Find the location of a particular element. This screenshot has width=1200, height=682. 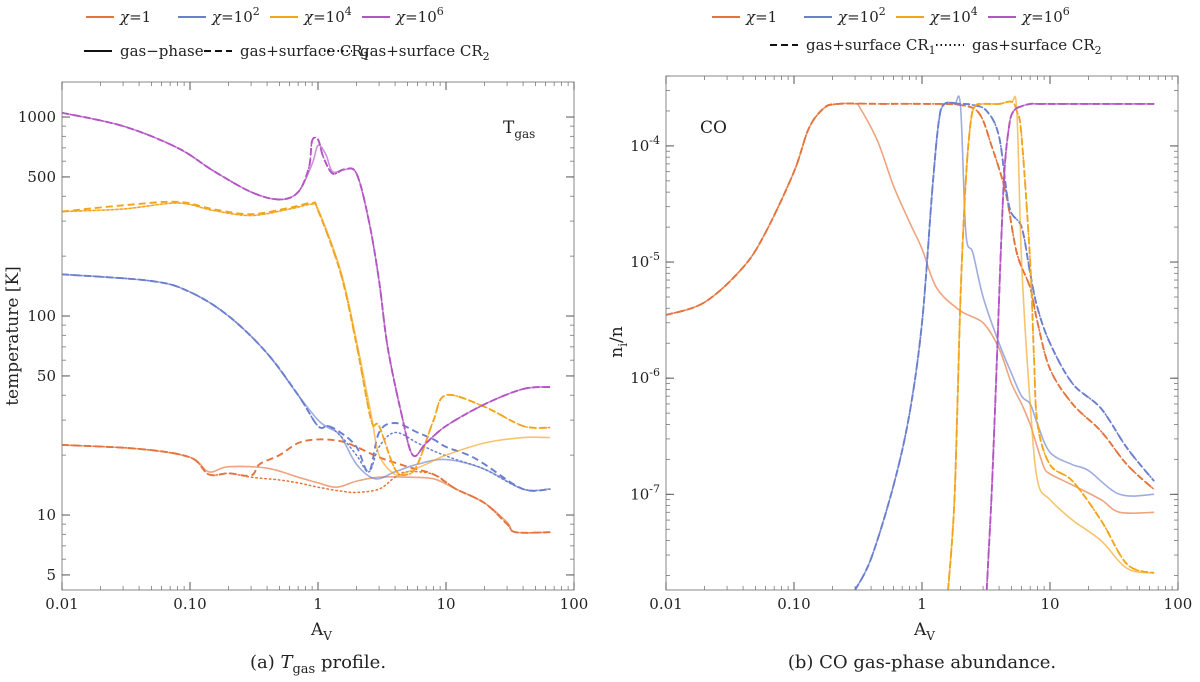

panel-b-caption: (b) CO gas-phase abundance. is located at coordinates (922, 662).